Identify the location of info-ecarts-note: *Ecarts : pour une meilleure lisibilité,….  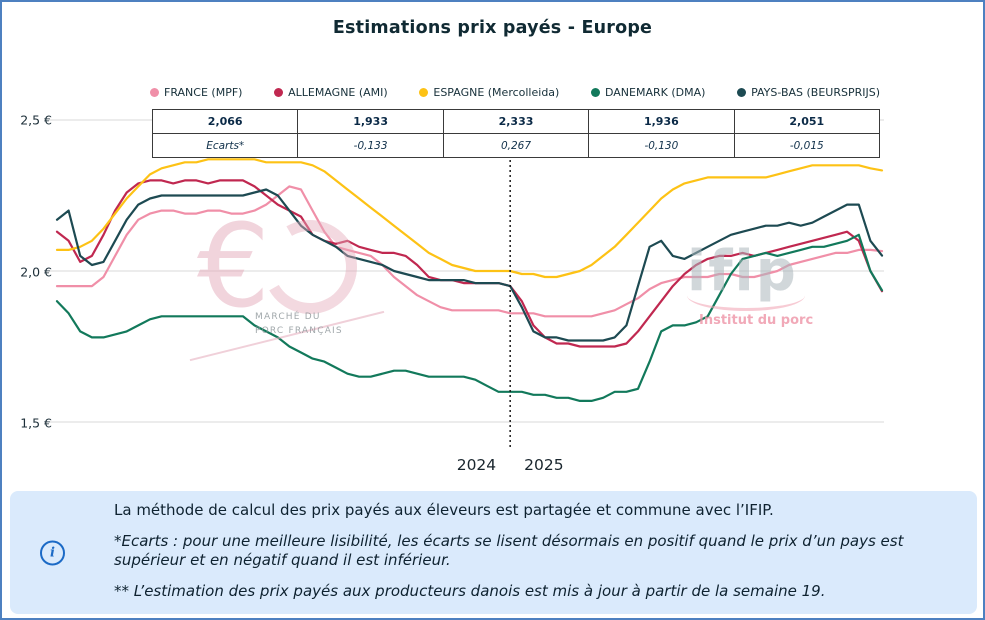
(509, 550).